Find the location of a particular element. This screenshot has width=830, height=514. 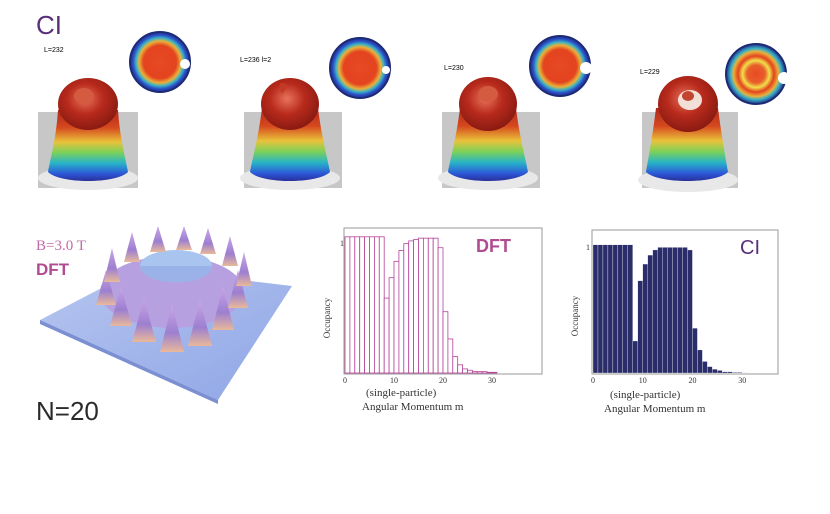

ci-x-tick-label: 30 is located at coordinates (742, 380).